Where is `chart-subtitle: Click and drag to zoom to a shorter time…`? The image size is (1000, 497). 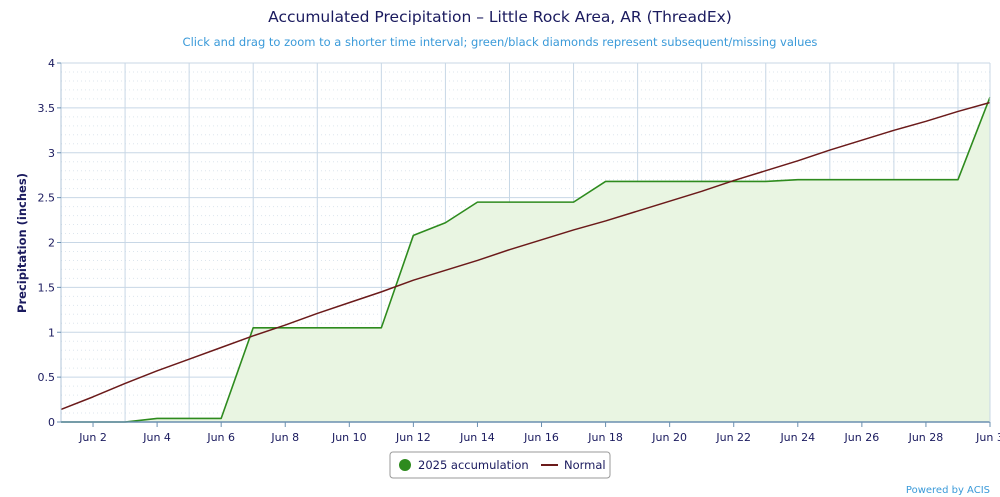 chart-subtitle: Click and drag to zoom to a shorter time… is located at coordinates (500, 42).